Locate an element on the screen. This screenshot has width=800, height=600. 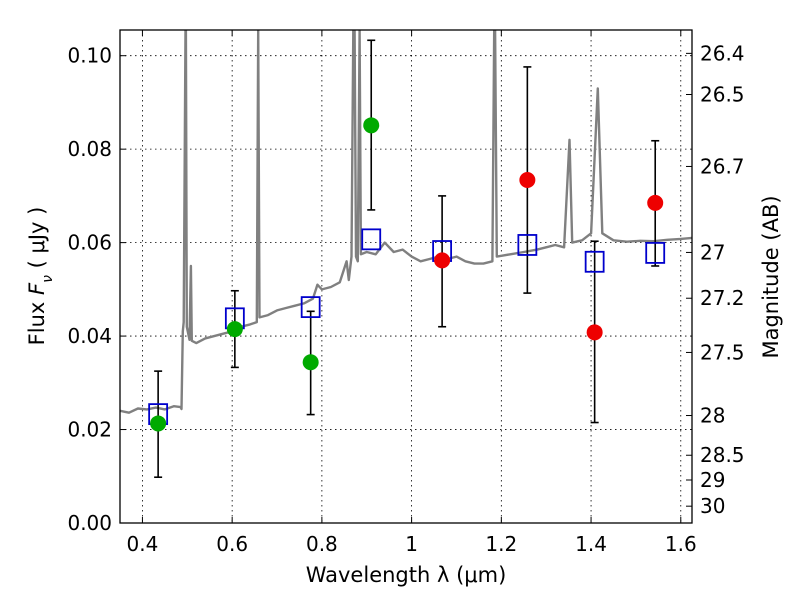
y-axis-right-label: Magnitude (AB) is located at coordinates (771, 276).